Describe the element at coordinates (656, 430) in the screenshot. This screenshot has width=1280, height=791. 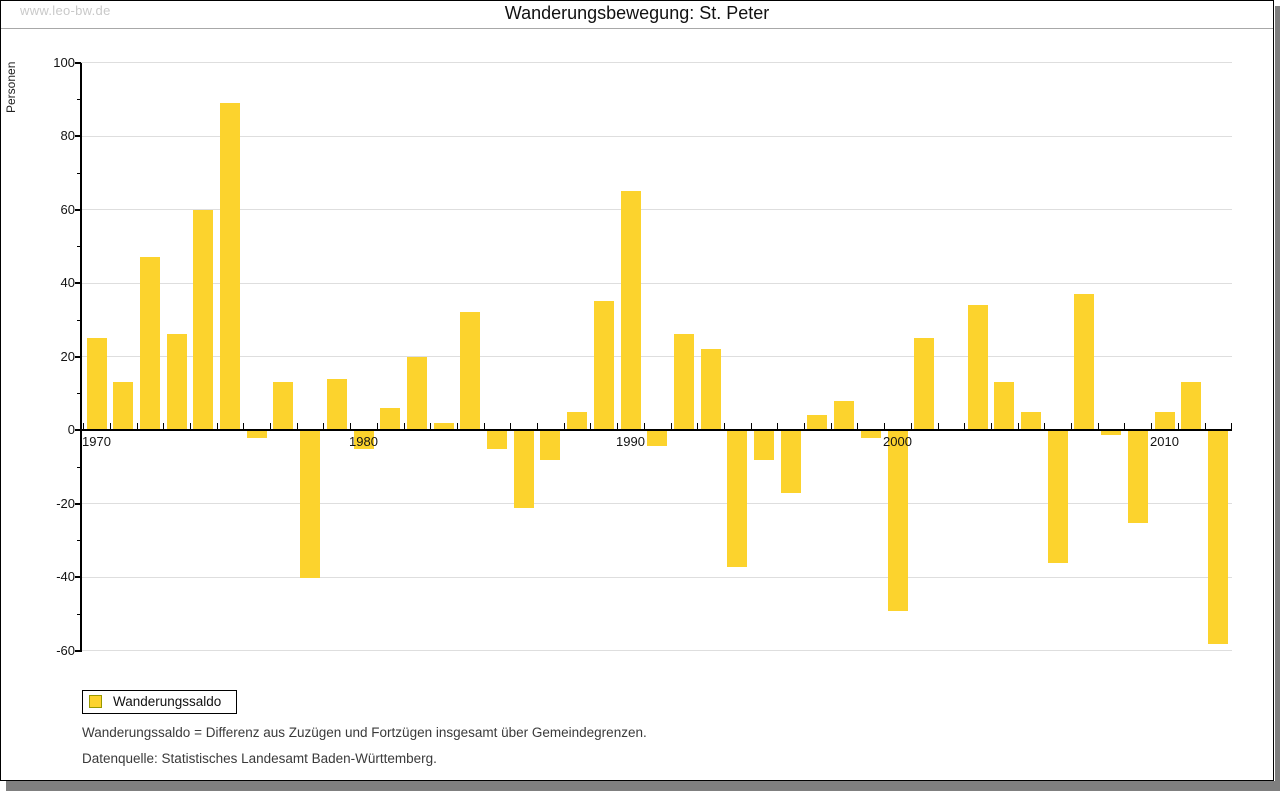
I see `x-axis-zero-line` at that location.